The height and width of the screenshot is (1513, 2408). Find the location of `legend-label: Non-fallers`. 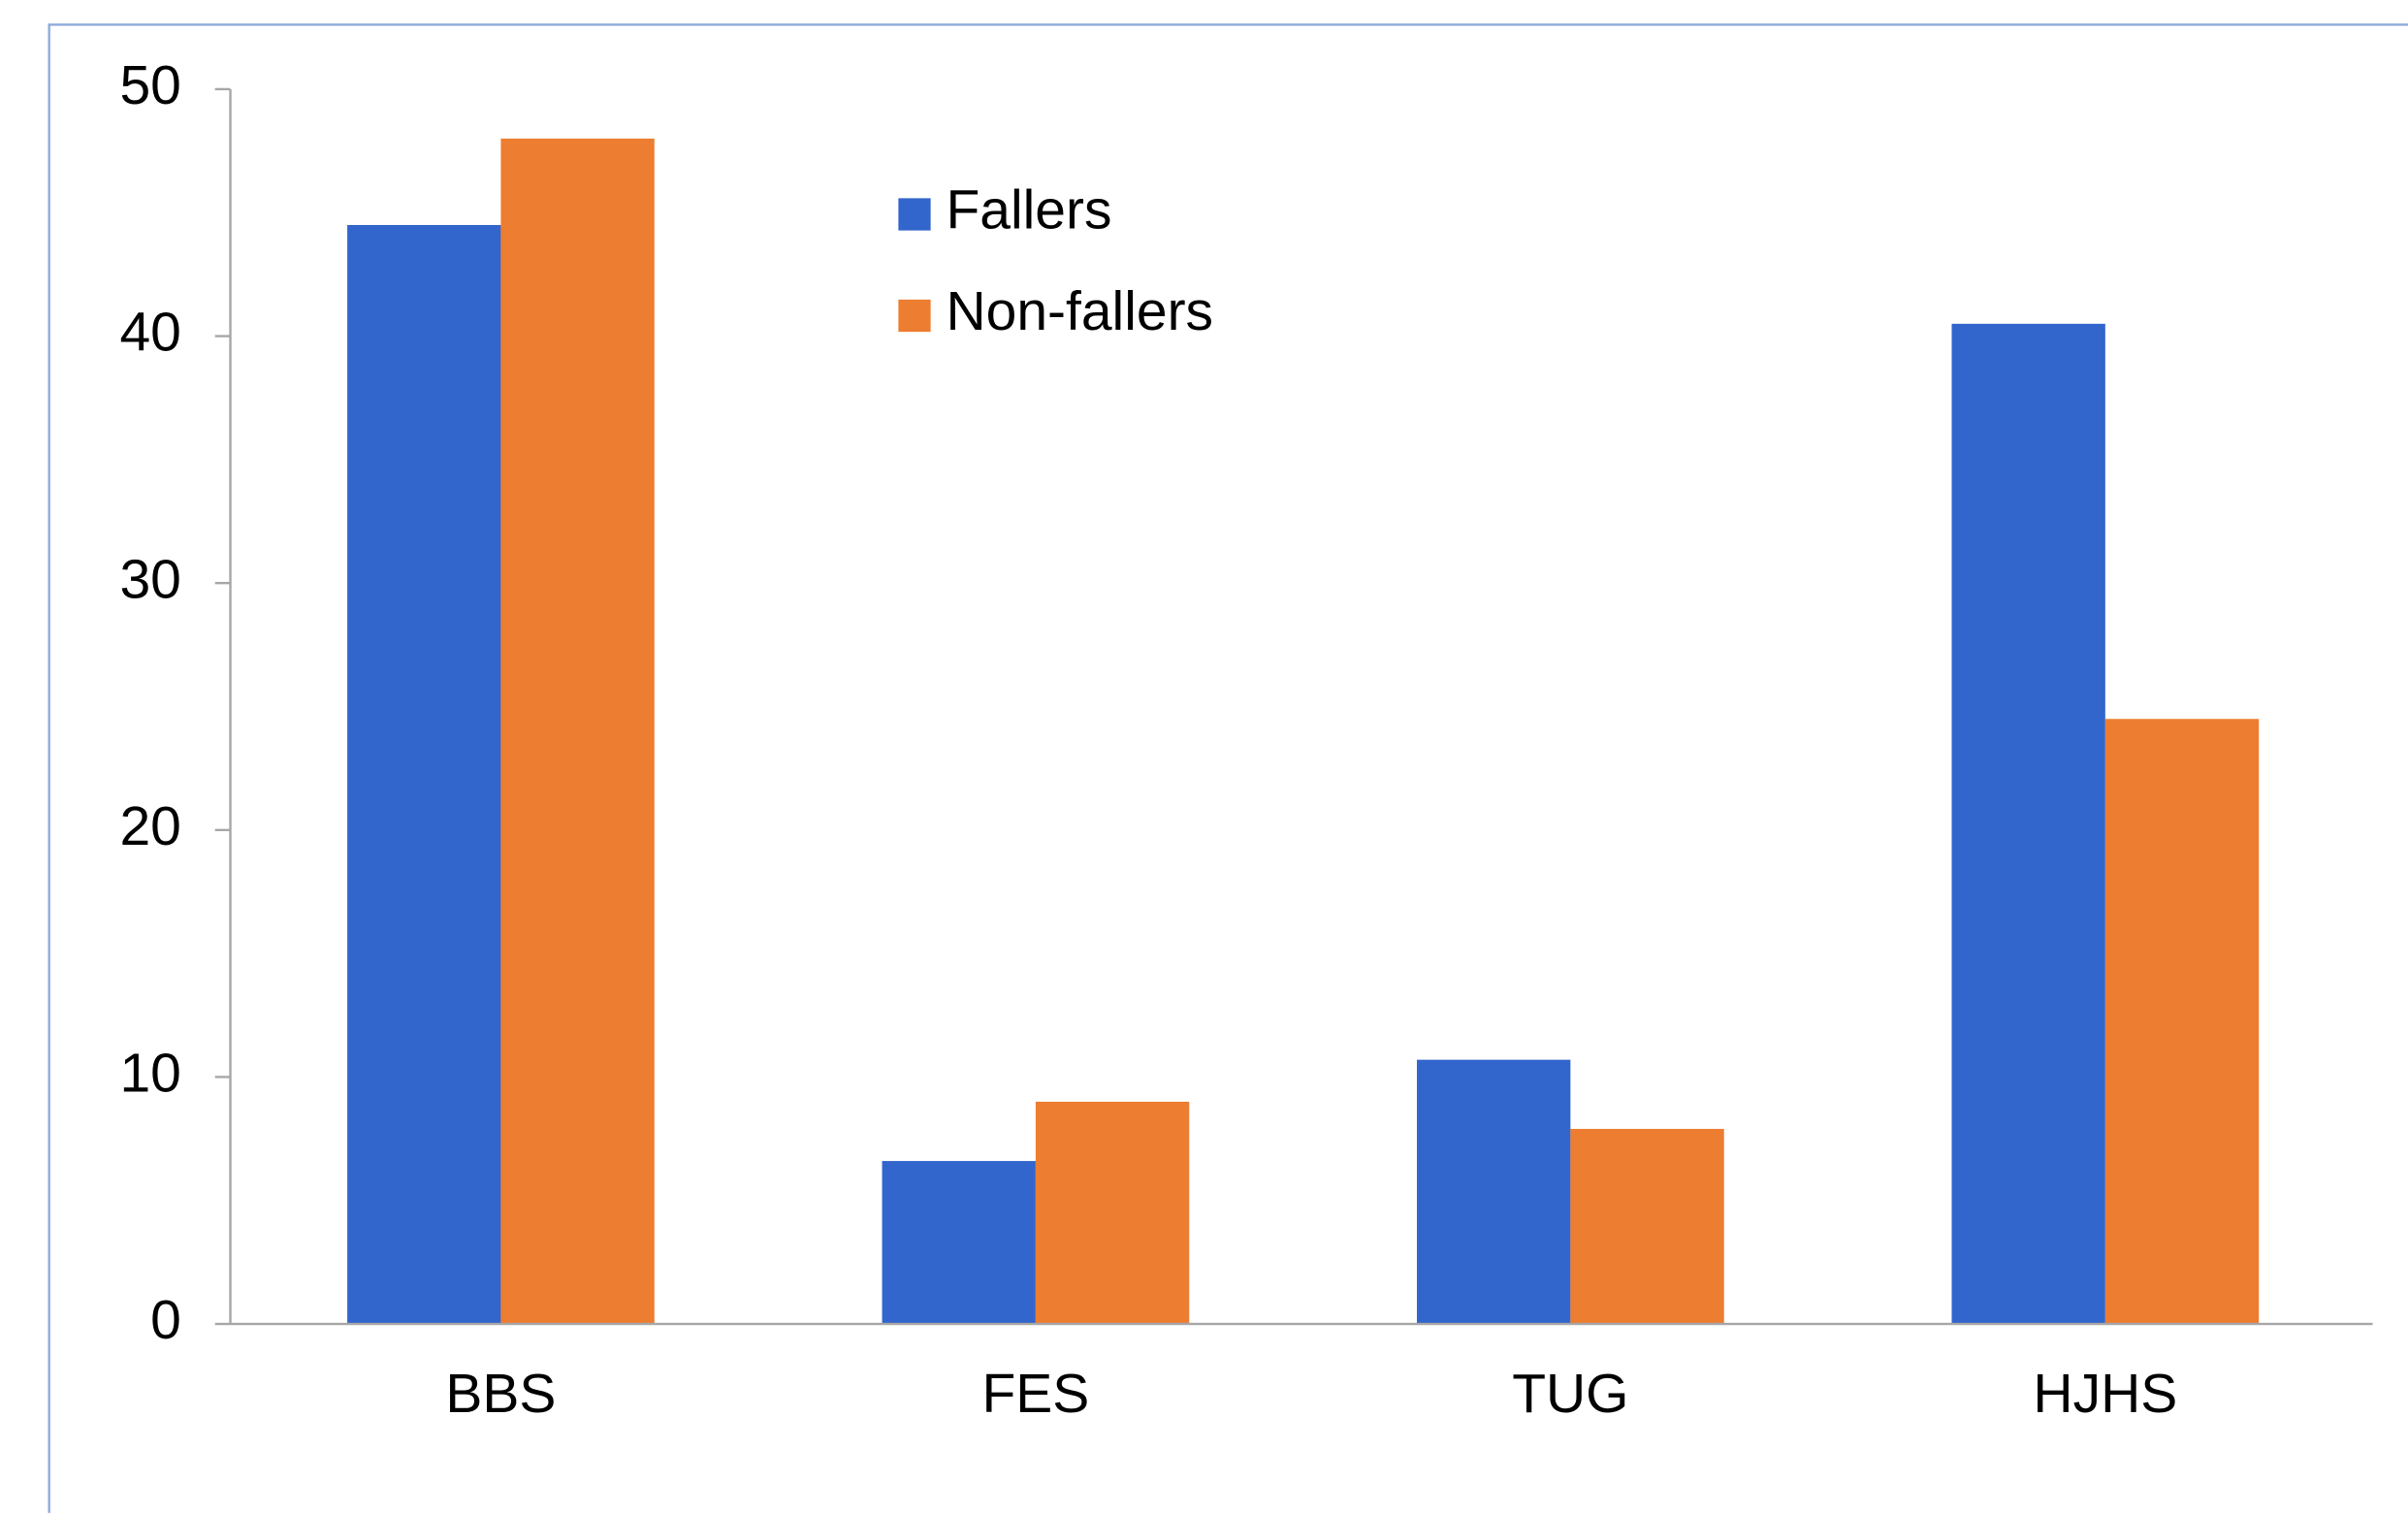

legend-label: Non-fallers is located at coordinates (1079, 311).